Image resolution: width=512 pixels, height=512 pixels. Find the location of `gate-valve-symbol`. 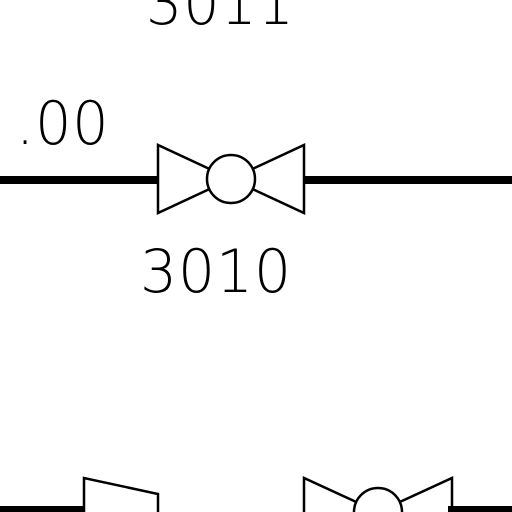

gate-valve-symbol is located at coordinates (231, 179).